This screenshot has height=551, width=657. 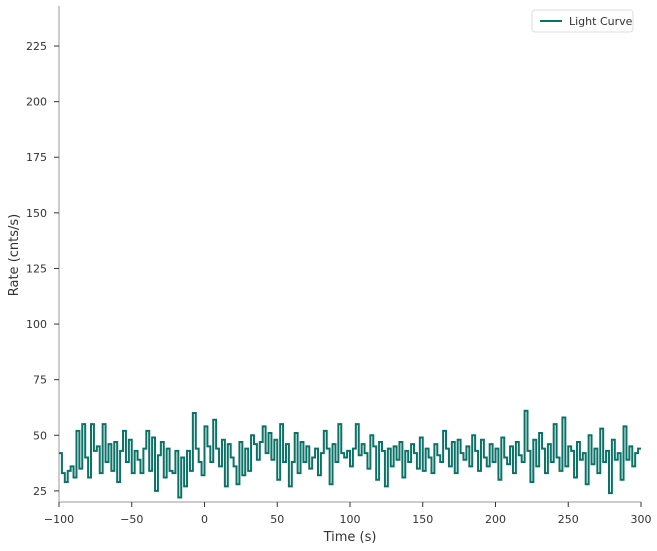 I want to click on y-tick-label: 175, so click(x=36, y=157).